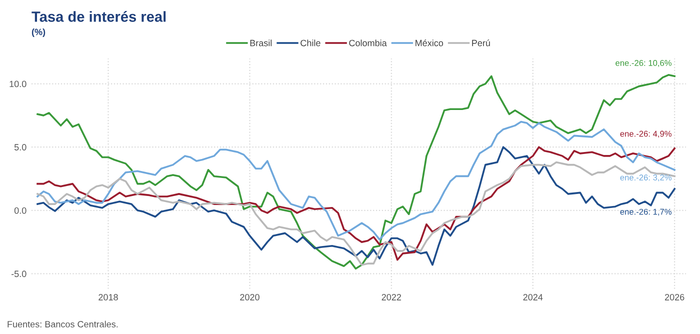 This screenshot has height=334, width=700. I want to click on annotation: ene.-26: 10,6%, so click(644, 63).